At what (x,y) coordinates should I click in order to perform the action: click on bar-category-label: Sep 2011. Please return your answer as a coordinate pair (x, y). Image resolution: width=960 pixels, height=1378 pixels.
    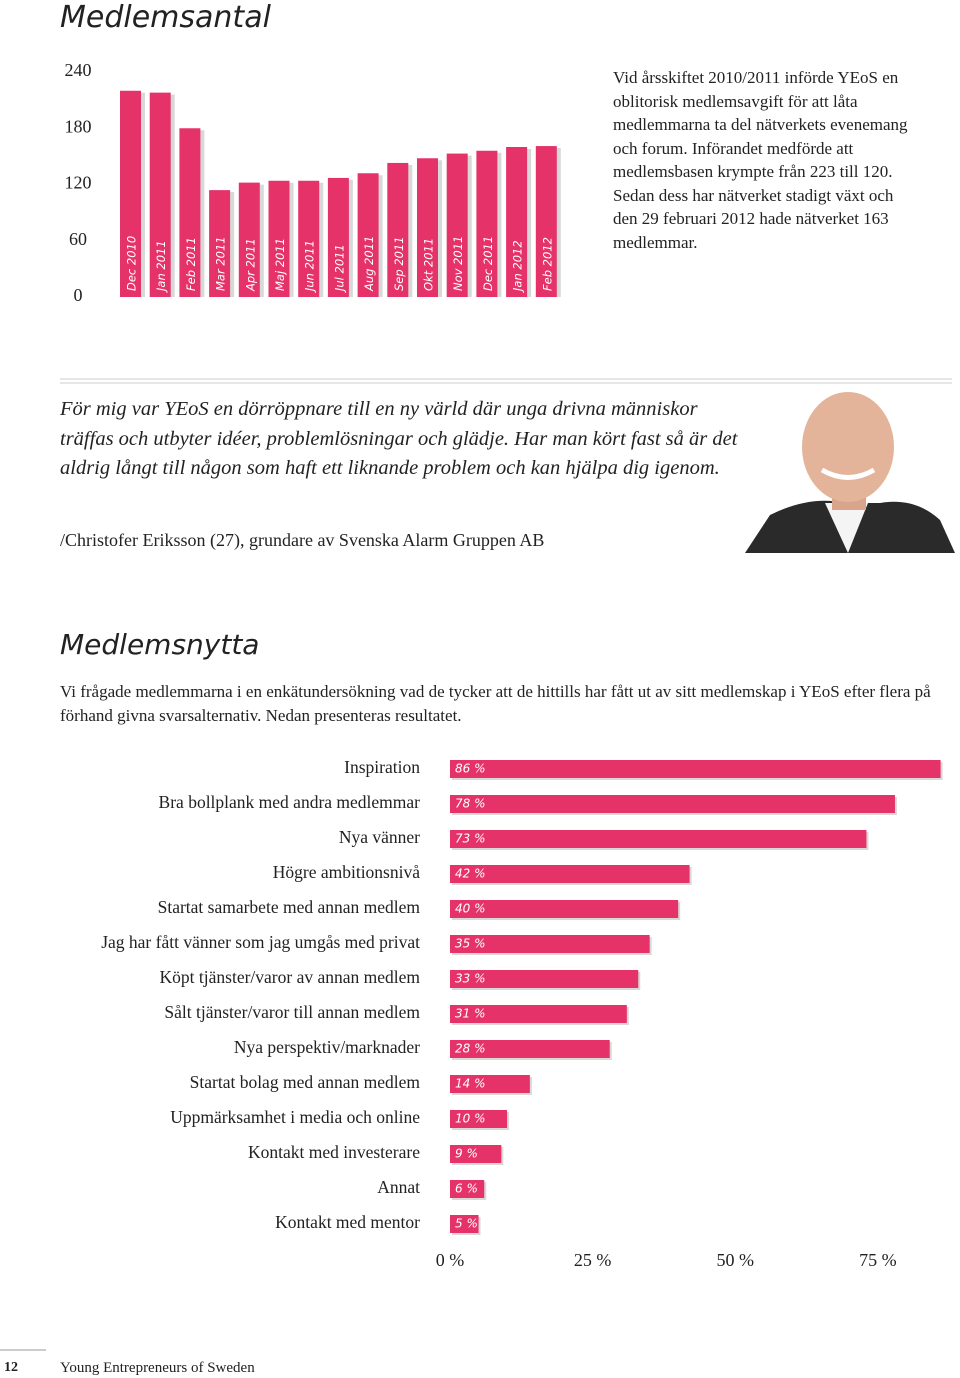
    Looking at the image, I should click on (399, 263).